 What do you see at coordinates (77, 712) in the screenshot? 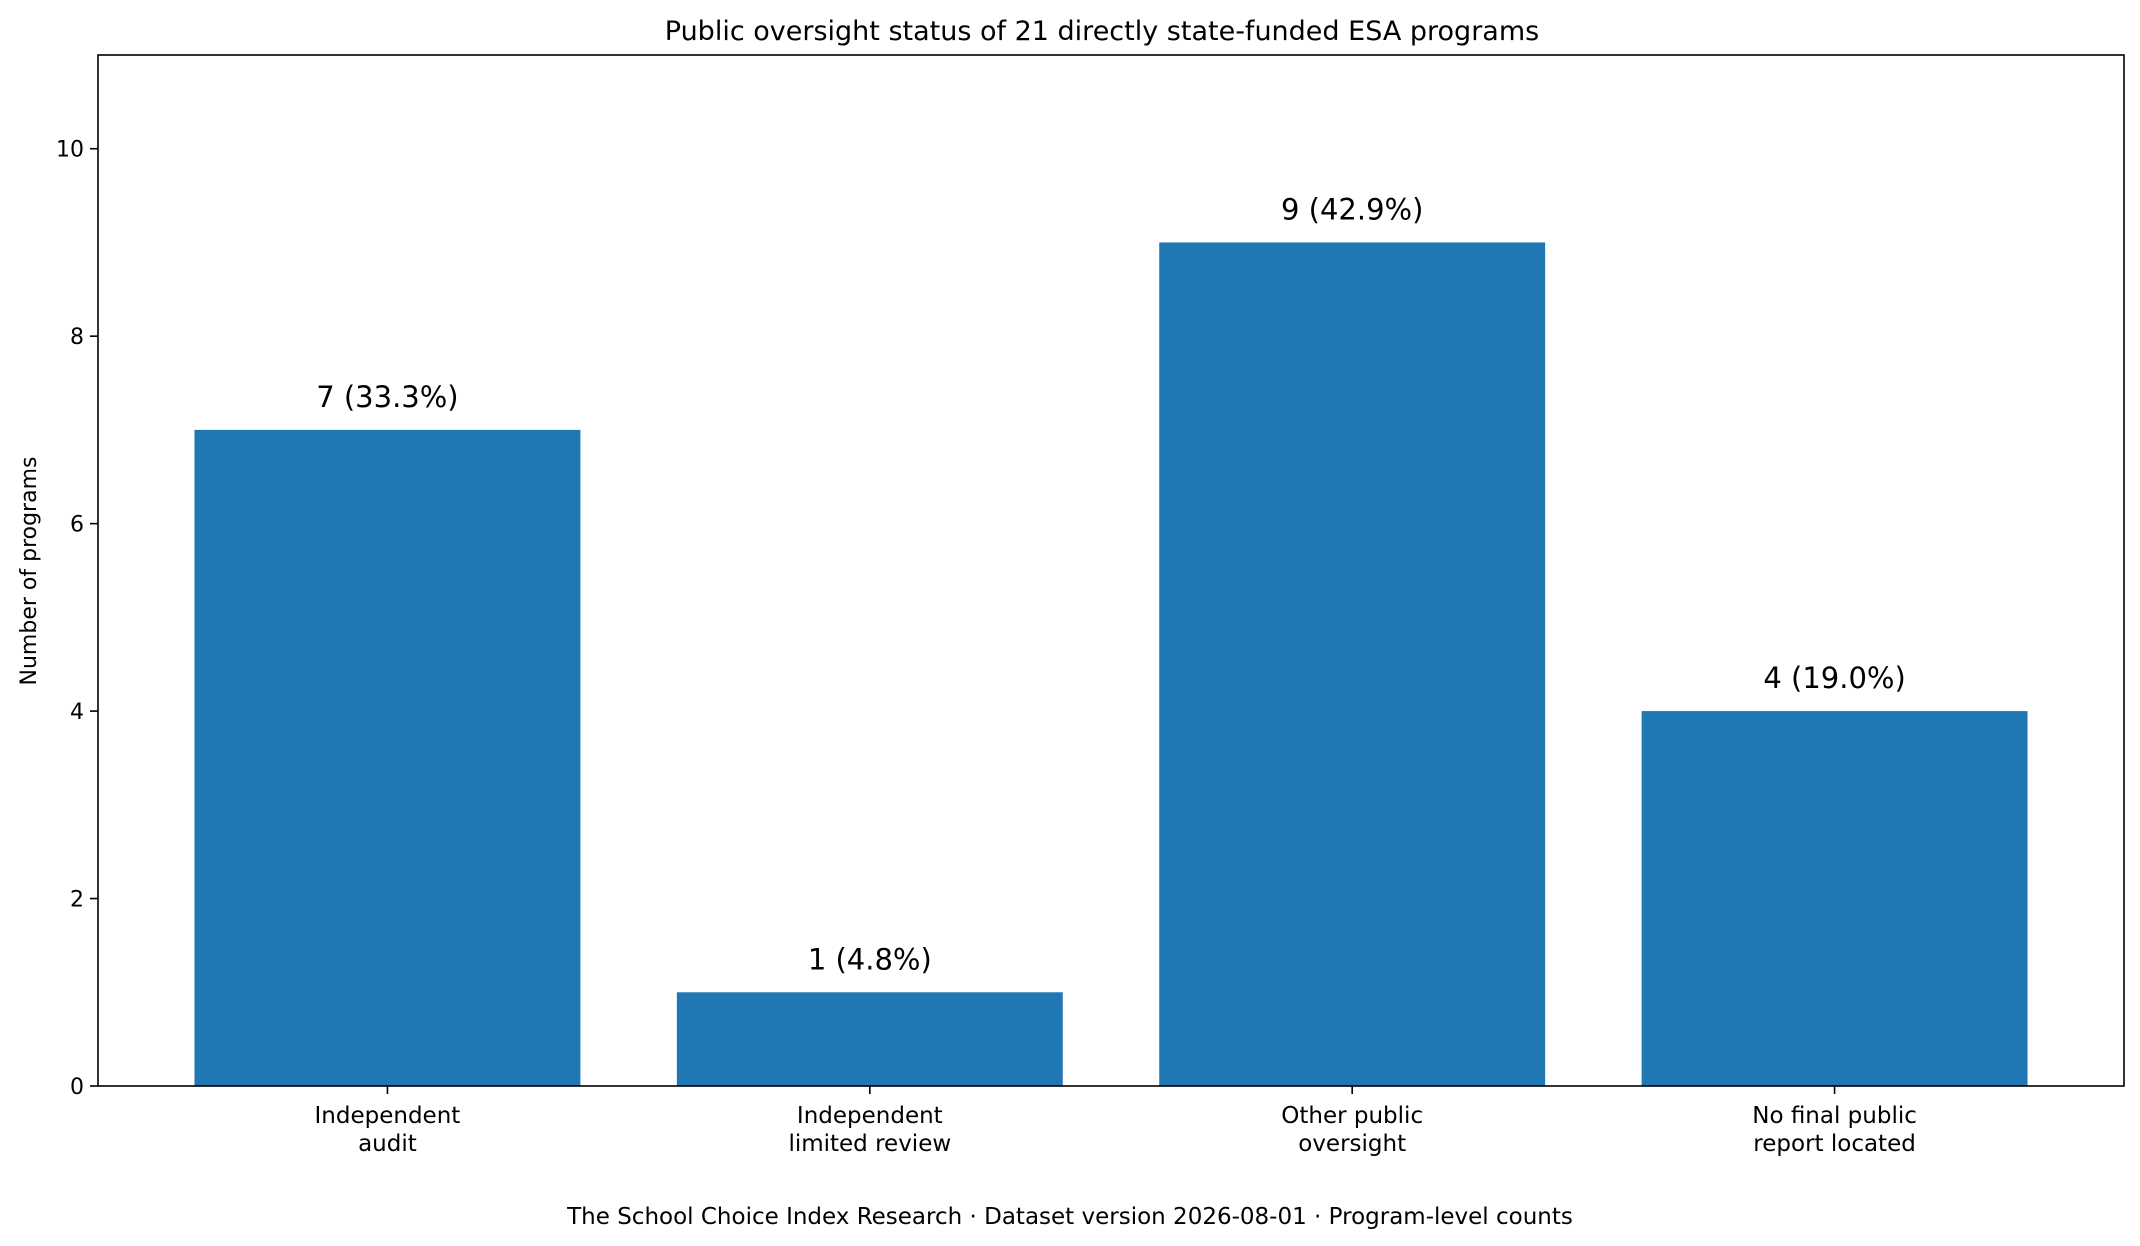
I see `y-tick-label-2: 4` at bounding box center [77, 712].